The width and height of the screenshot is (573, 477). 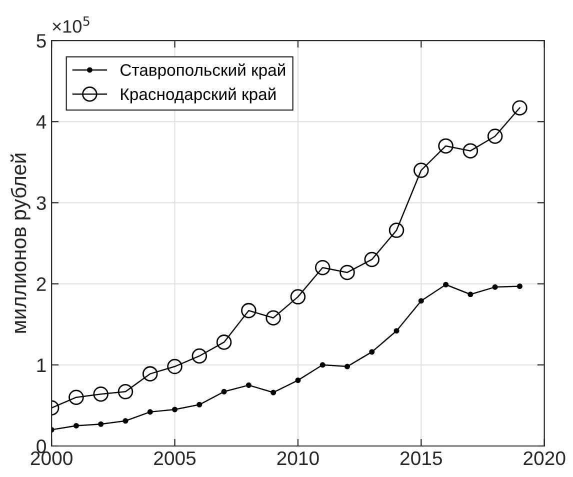 What do you see at coordinates (41, 284) in the screenshot?
I see `y-tick-label: 2` at bounding box center [41, 284].